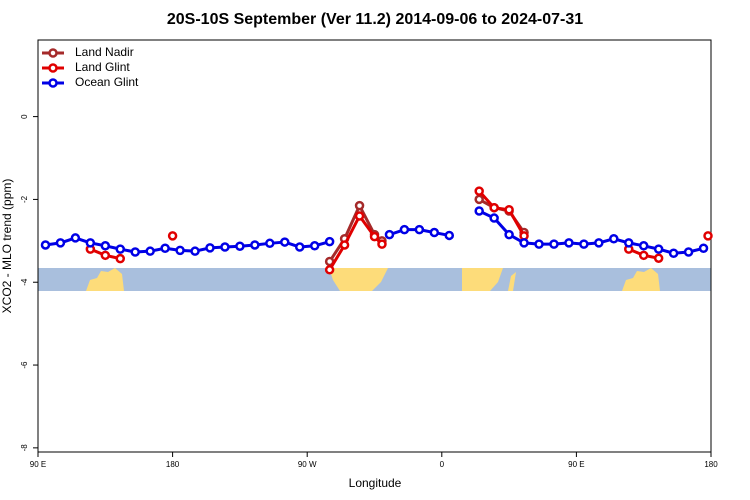 The height and width of the screenshot is (500, 750). I want to click on y-tick-label: -4, so click(24, 282).